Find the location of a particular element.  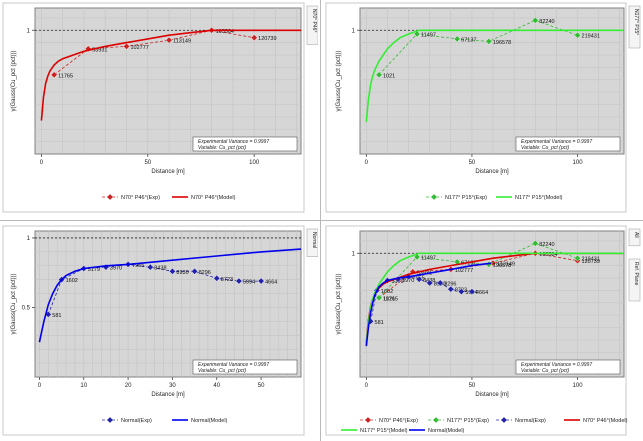

y-tick-label: 0.5 is located at coordinates (26, 308).